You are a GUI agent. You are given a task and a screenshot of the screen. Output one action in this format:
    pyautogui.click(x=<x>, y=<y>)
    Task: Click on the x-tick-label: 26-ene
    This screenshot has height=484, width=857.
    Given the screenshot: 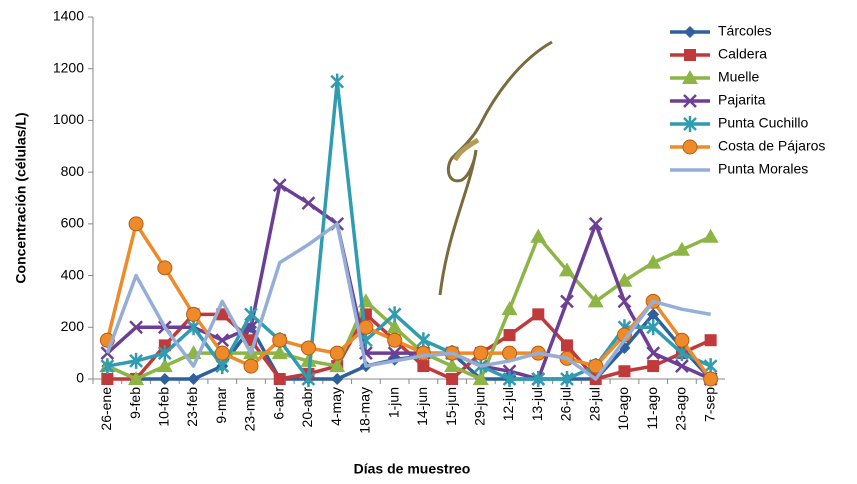 What is the action you would take?
    pyautogui.click(x=106, y=409)
    